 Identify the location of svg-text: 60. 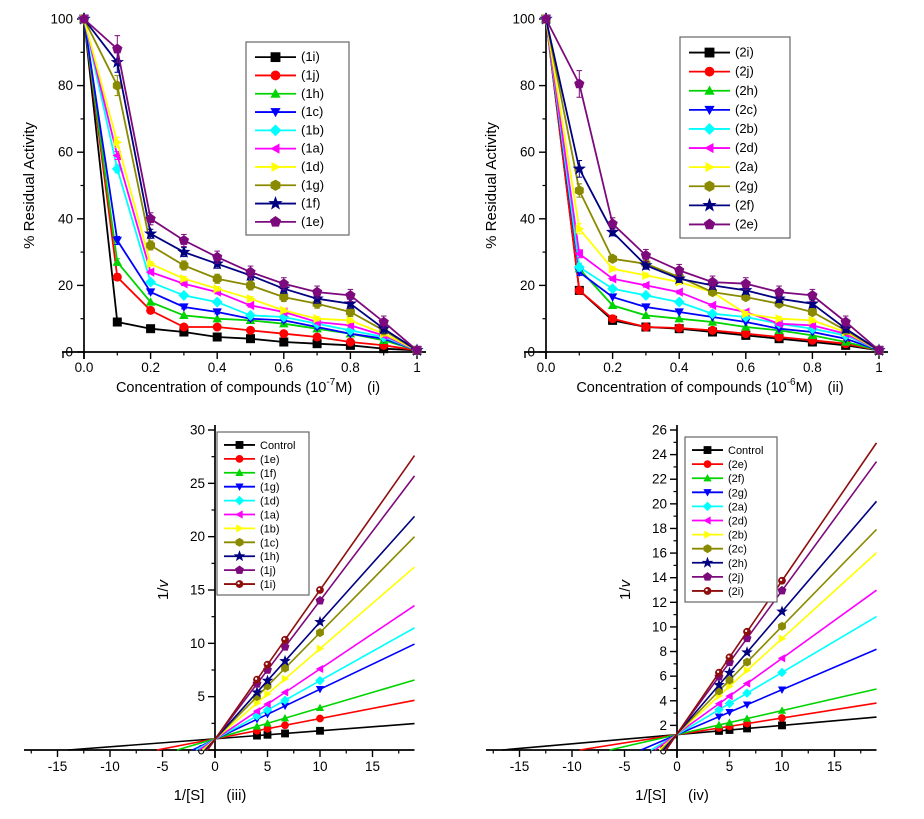
(65, 152).